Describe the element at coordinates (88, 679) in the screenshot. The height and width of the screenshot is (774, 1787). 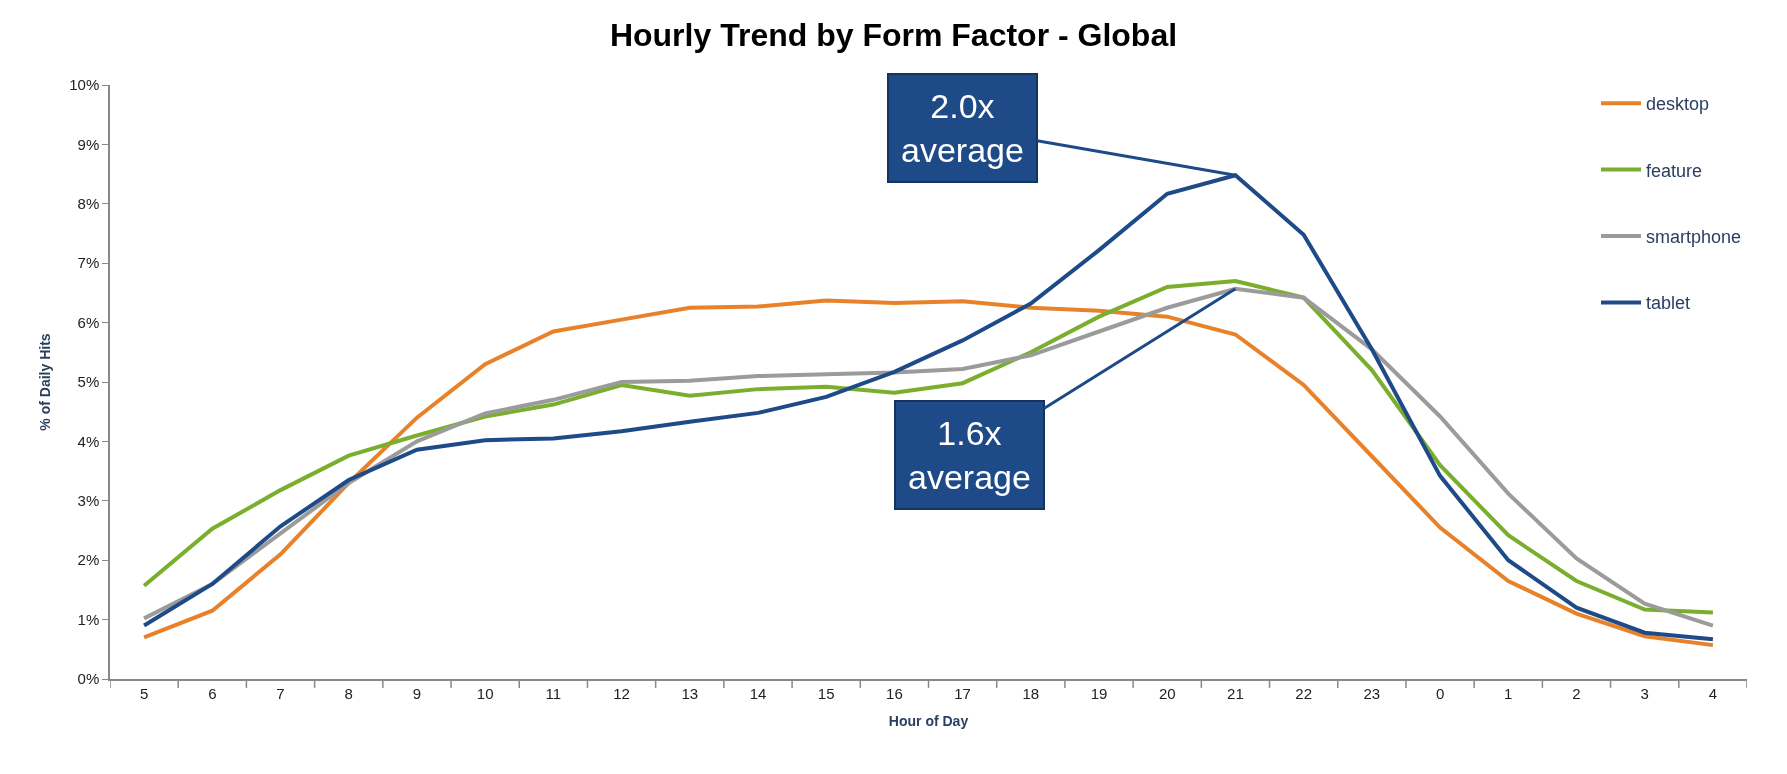
I see `y-tick-label: 0%` at that location.